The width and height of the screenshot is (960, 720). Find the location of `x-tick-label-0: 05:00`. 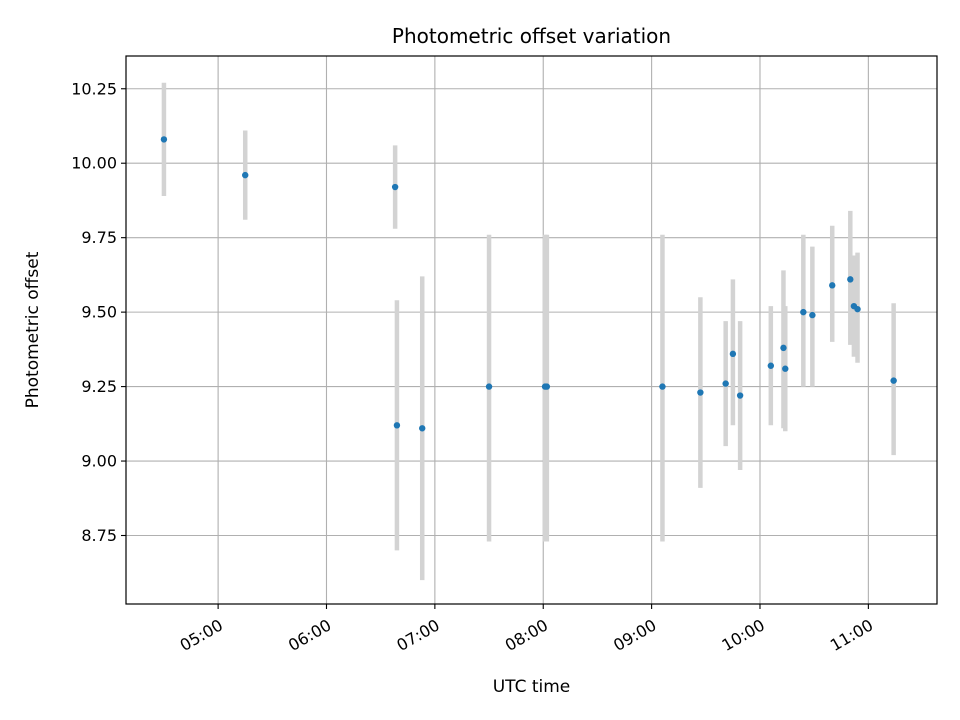

x-tick-label-0: 05:00 is located at coordinates (201, 635).